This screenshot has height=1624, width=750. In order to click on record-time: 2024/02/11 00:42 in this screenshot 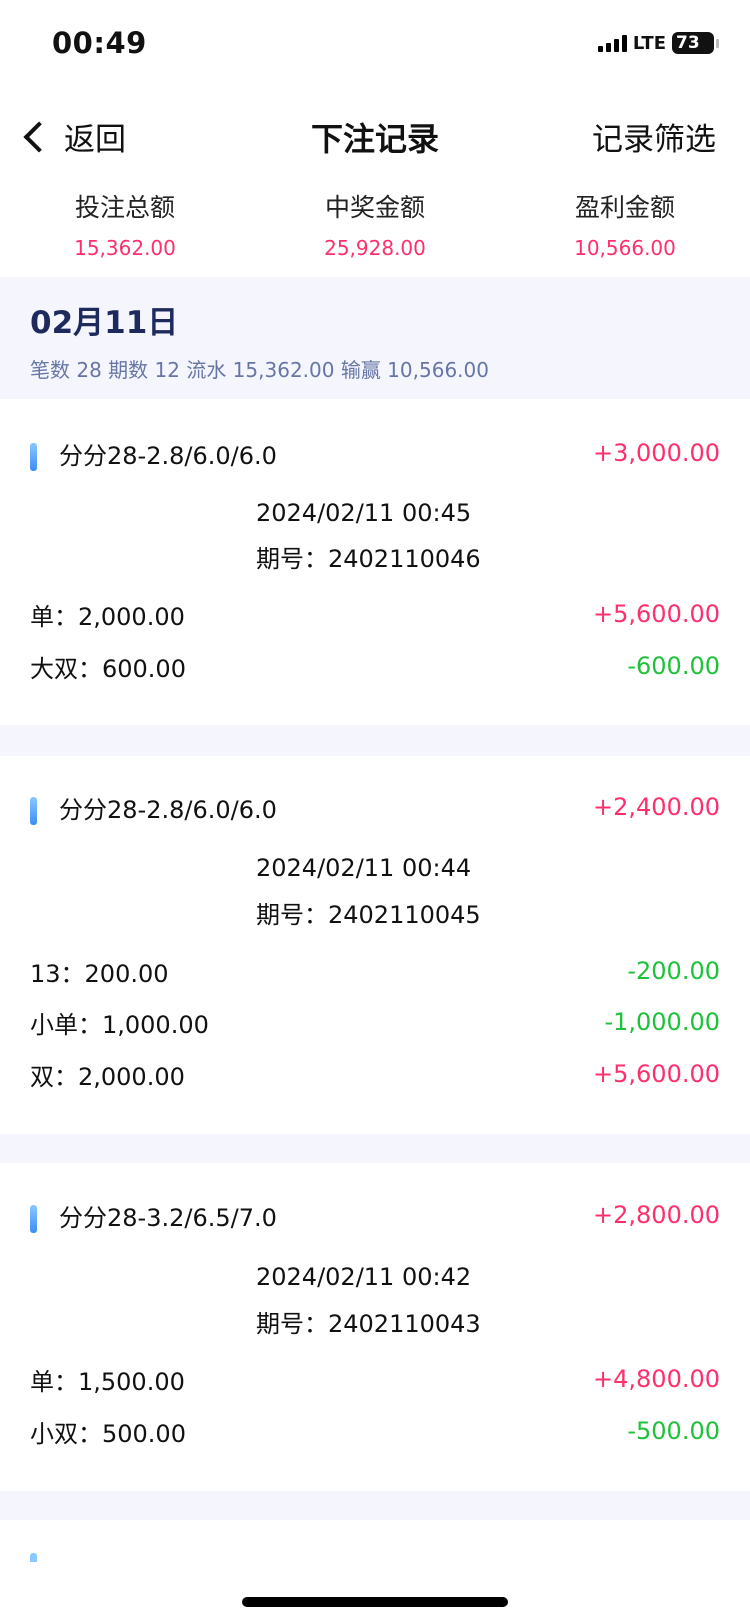, I will do `click(364, 1277)`.